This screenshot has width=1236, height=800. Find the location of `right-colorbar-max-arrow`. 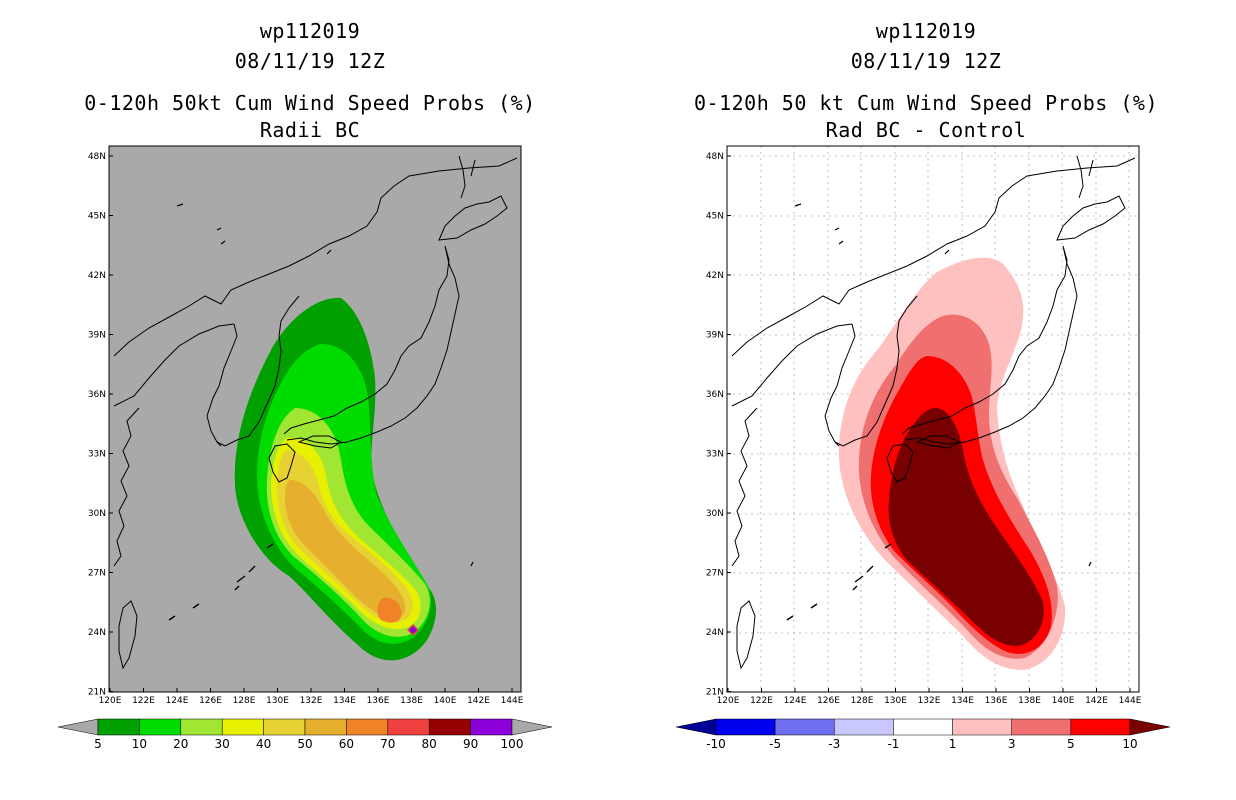

right-colorbar-max-arrow is located at coordinates (1150, 727).